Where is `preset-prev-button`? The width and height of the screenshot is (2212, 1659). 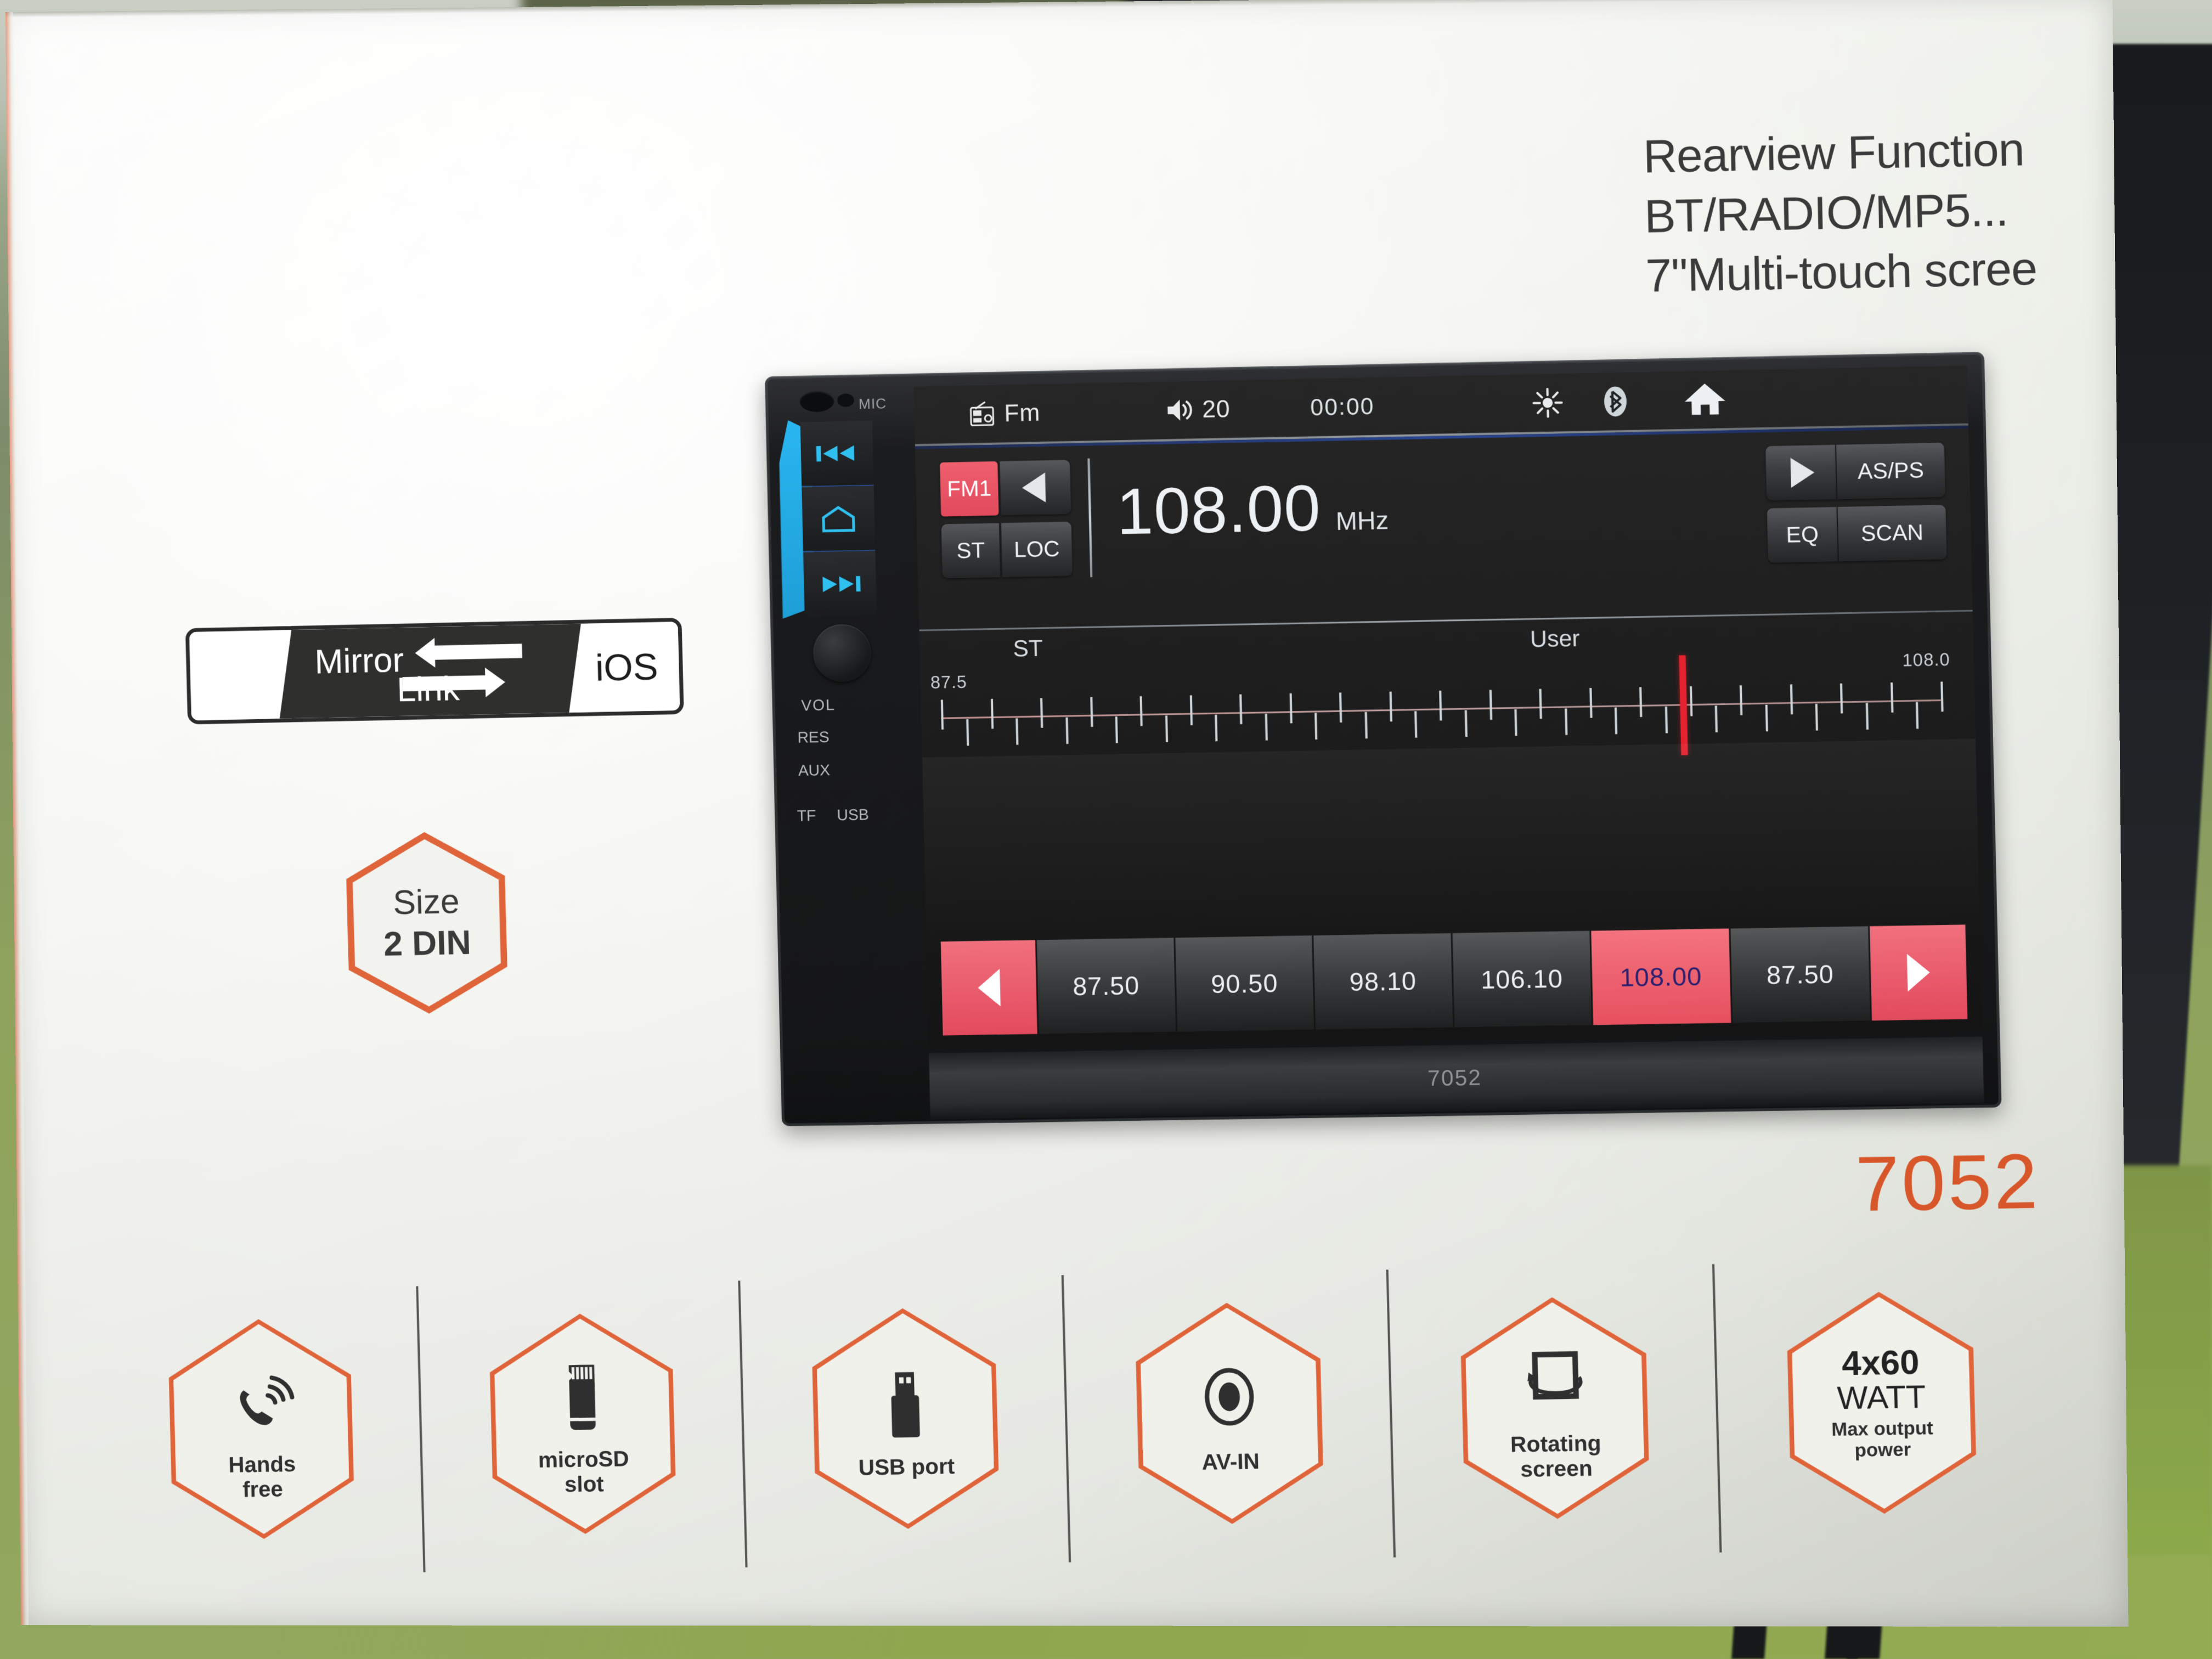
preset-prev-button is located at coordinates (988, 988).